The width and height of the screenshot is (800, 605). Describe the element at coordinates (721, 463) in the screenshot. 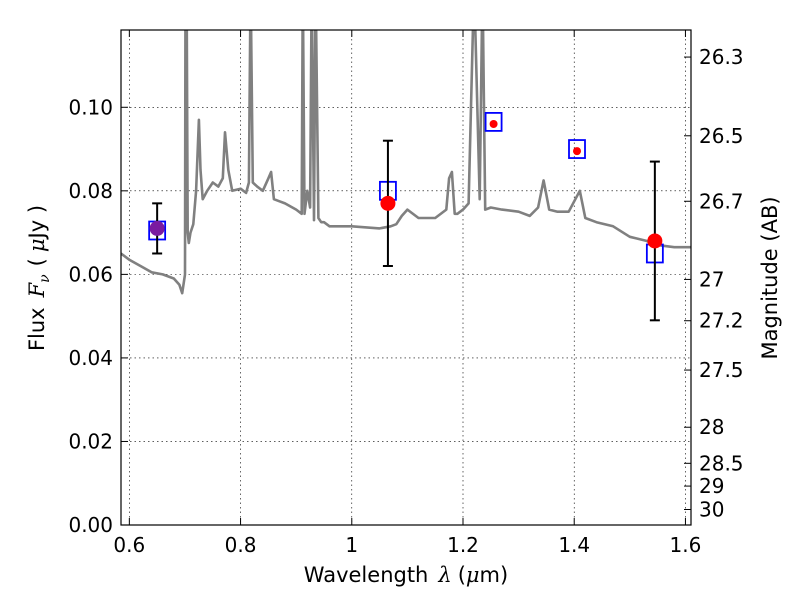

I see `mag-tick-label: 28.5` at that location.